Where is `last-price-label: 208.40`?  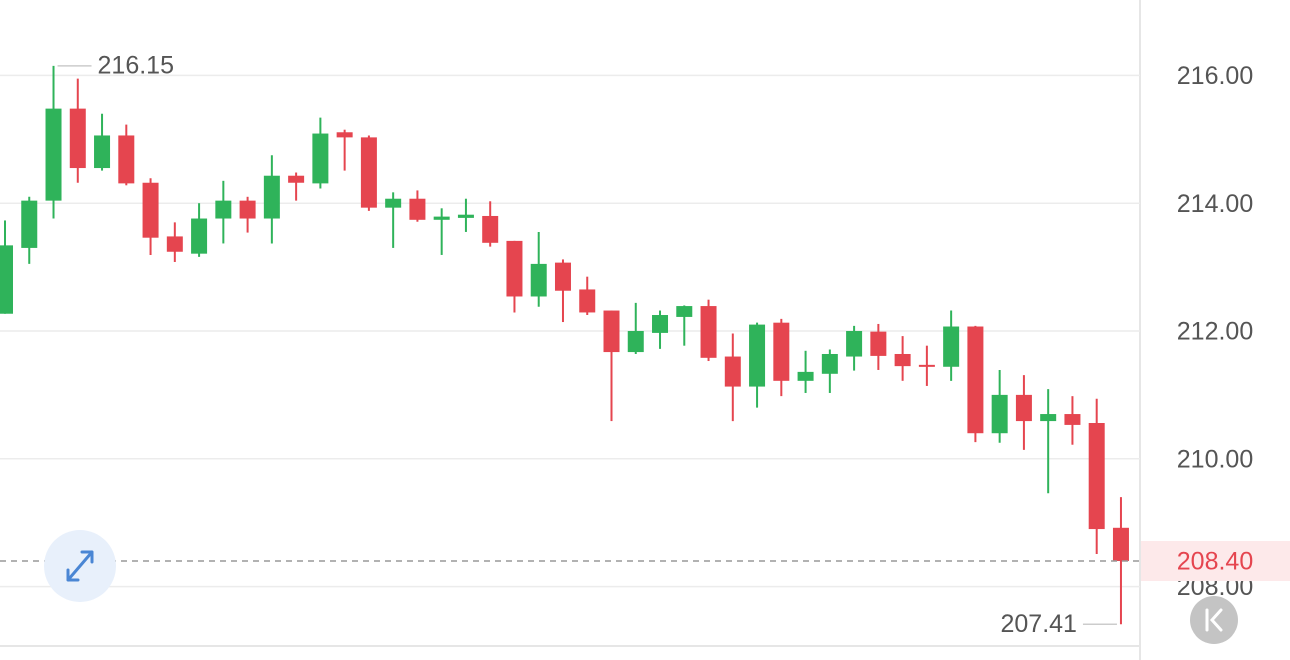
last-price-label: 208.40 is located at coordinates (1215, 562).